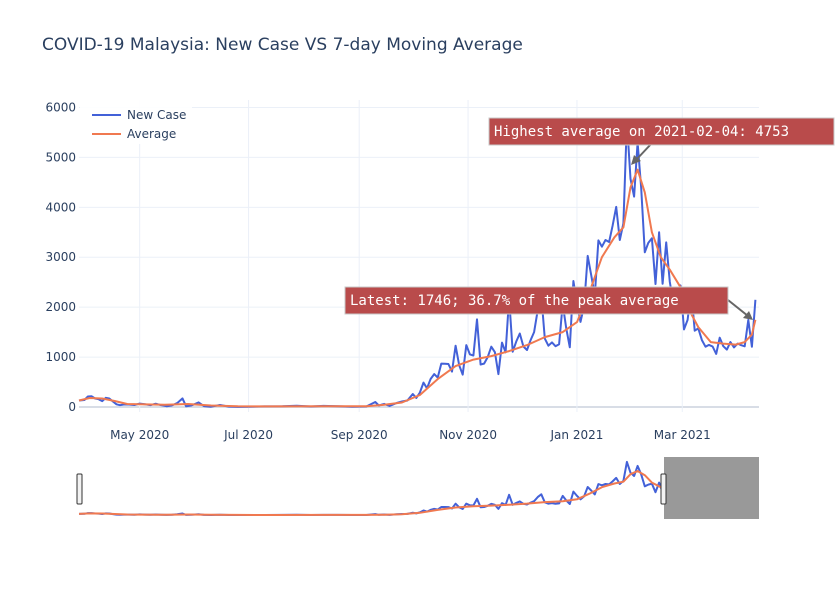  I want to click on y-tick-label: 3000, so click(60, 257).